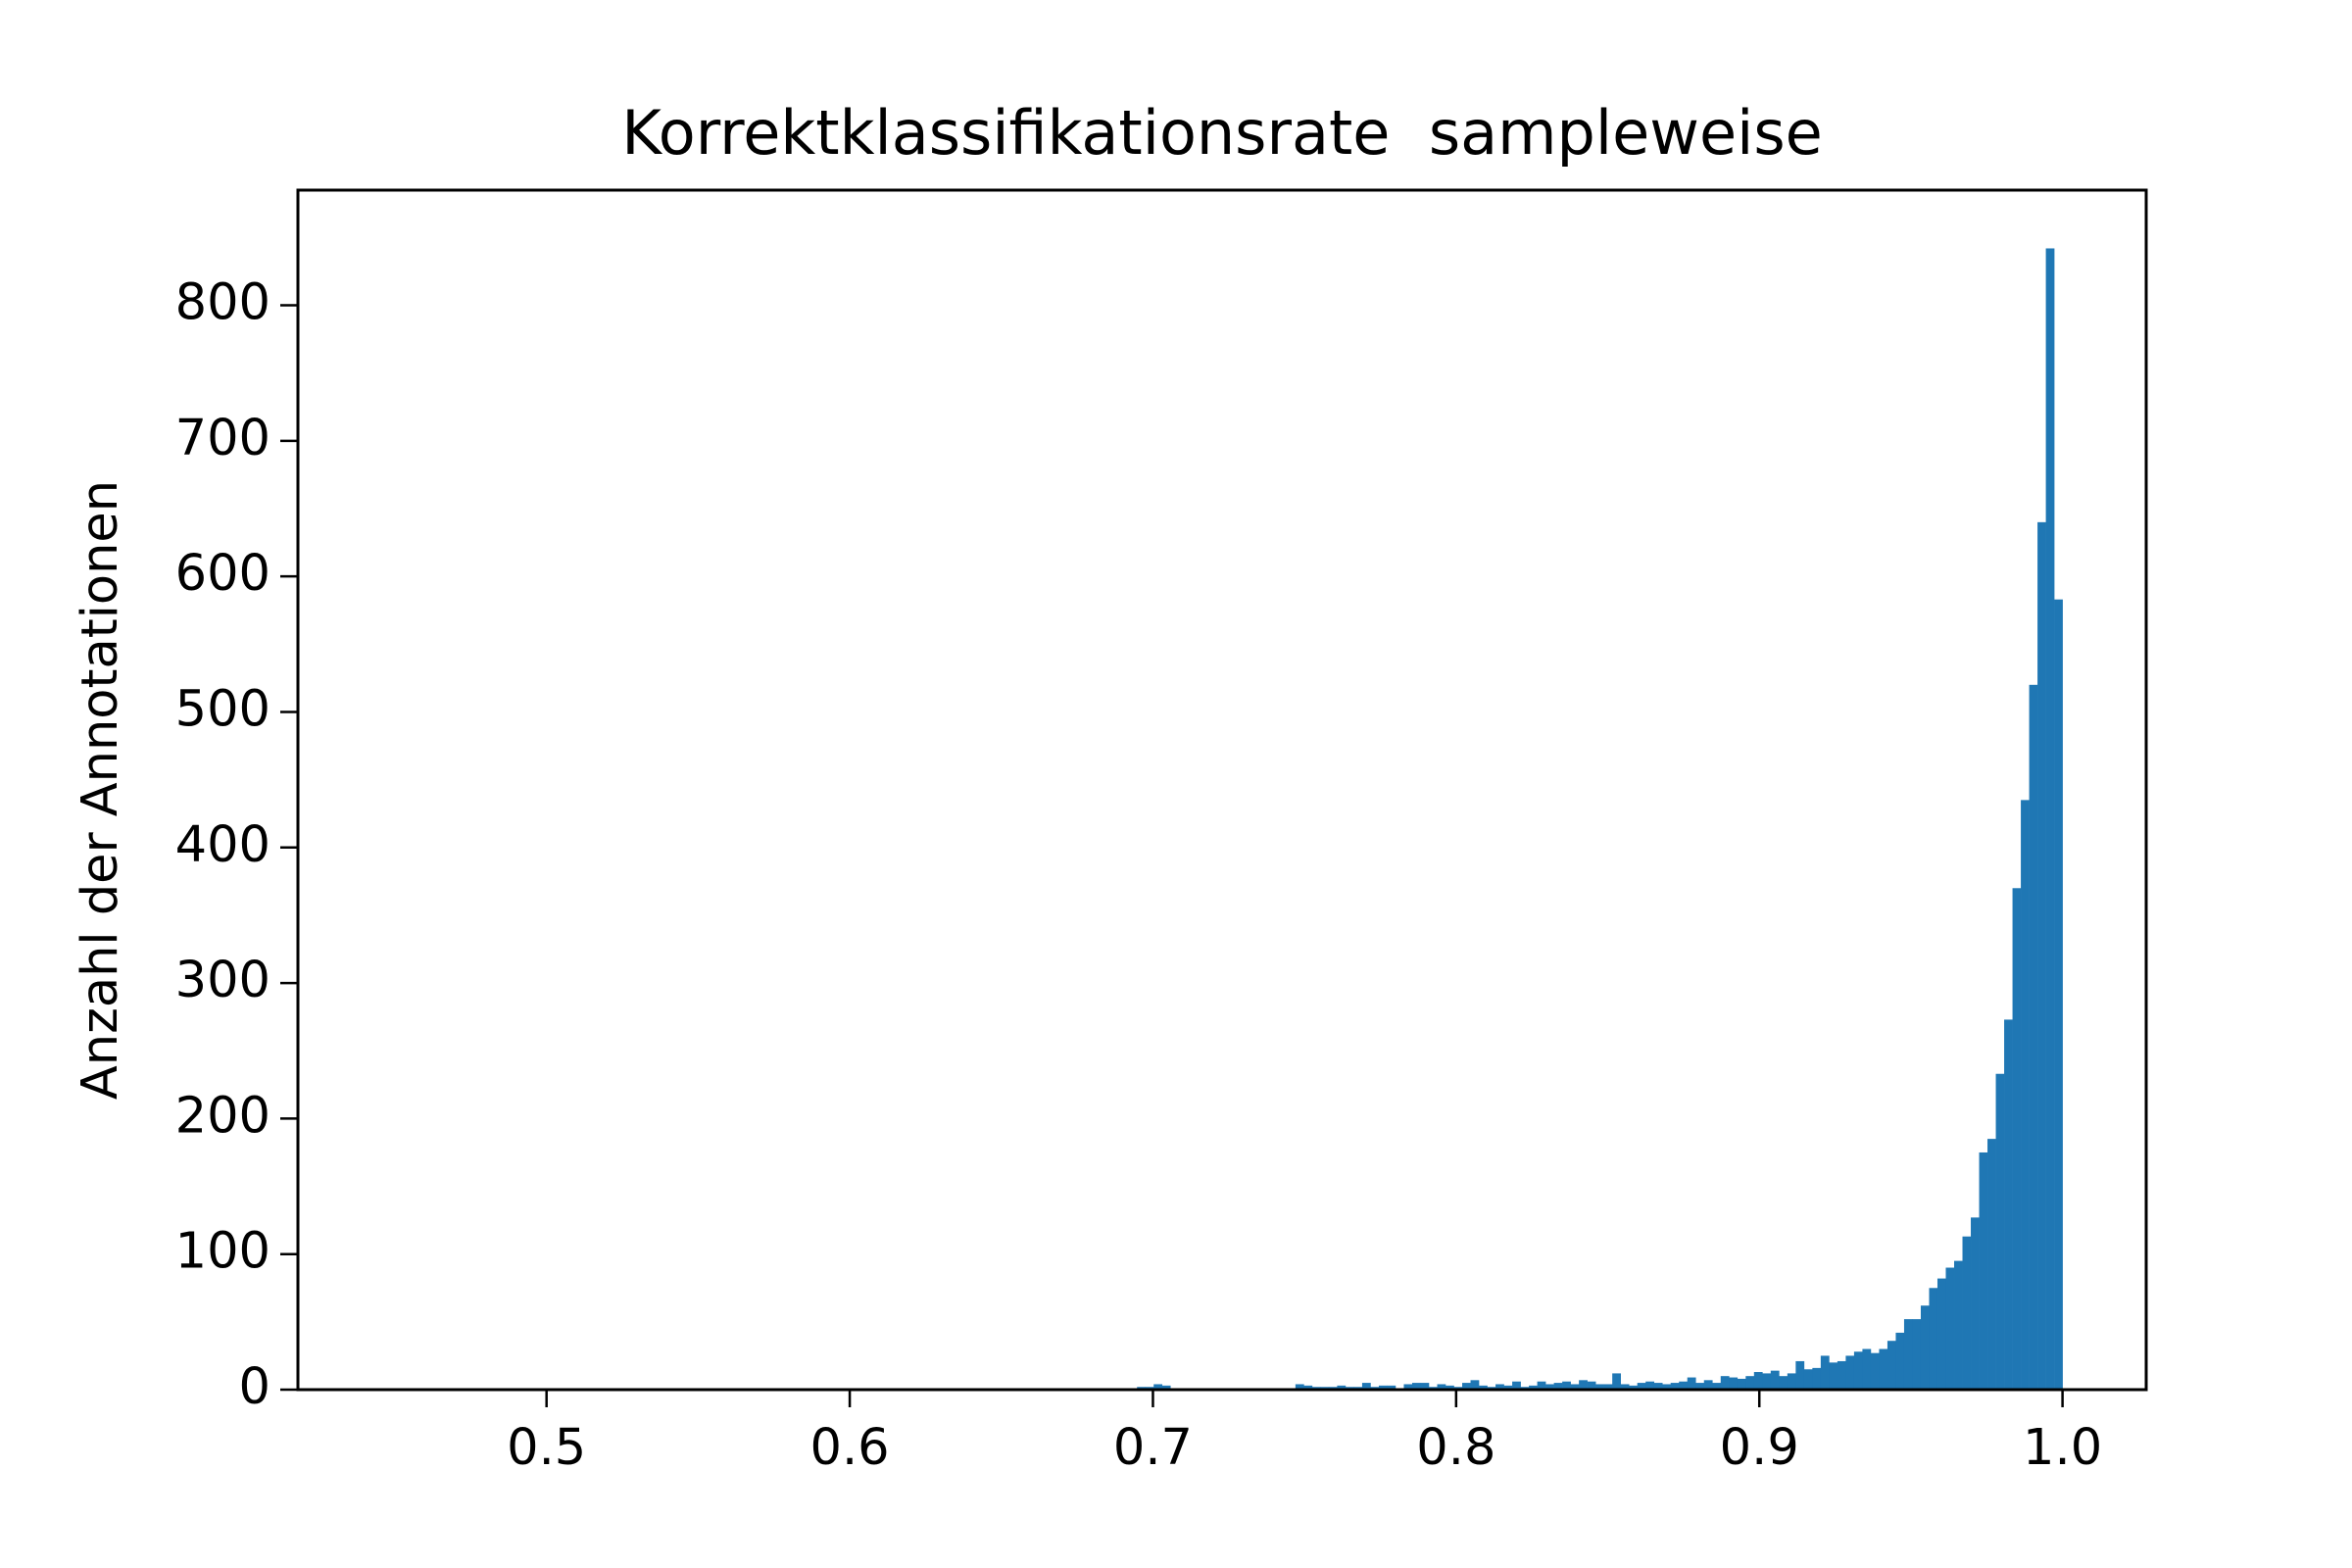 This screenshot has width=2352, height=1568. What do you see at coordinates (223, 438) in the screenshot?
I see `y-tick-label: 700` at bounding box center [223, 438].